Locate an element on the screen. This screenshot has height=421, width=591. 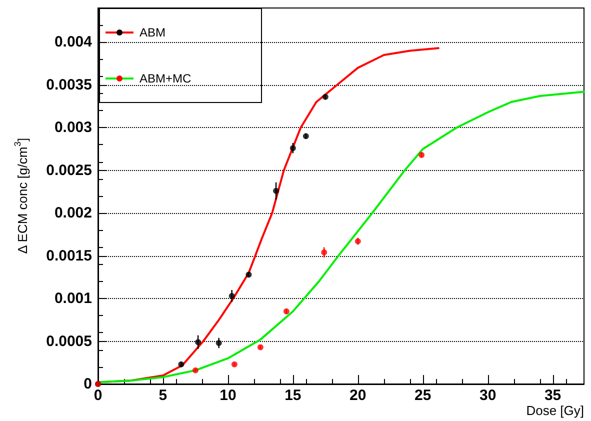
x-tick-label: 30 is located at coordinates (487, 395).